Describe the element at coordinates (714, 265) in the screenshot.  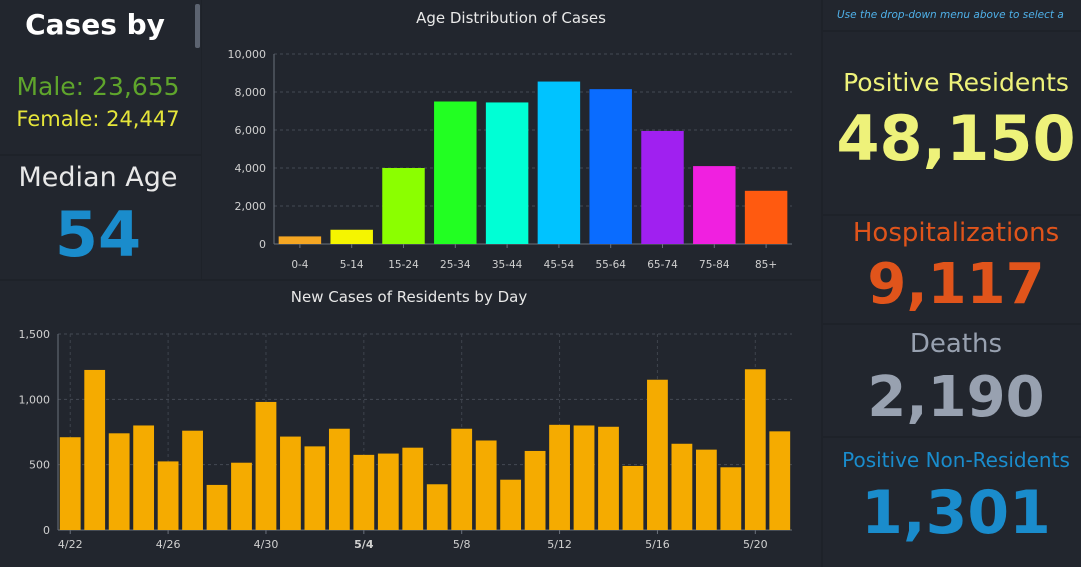
I see `x-tick-label: 75-84` at that location.